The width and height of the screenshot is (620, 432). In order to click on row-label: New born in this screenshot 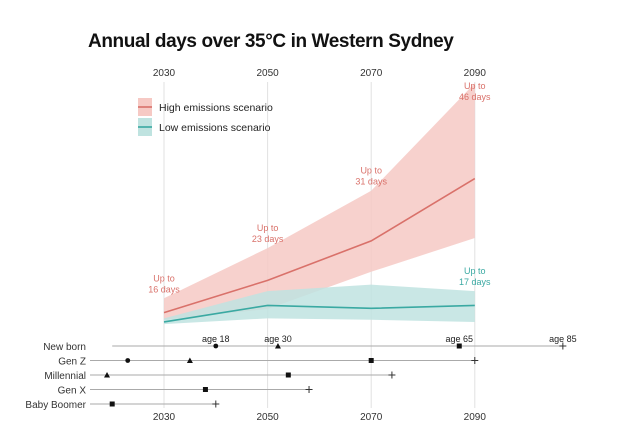, I will do `click(64, 347)`.